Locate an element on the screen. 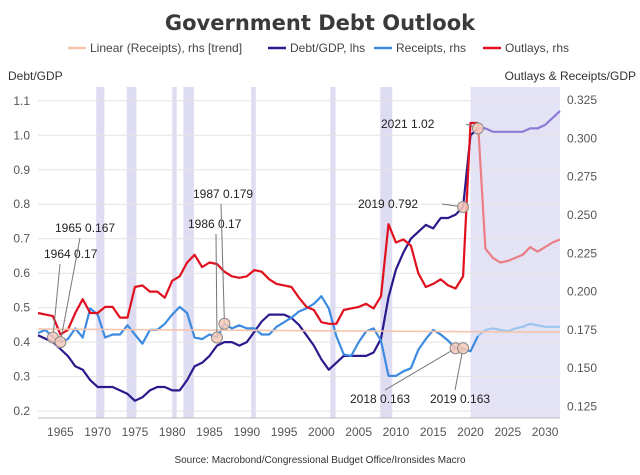  series-line-receipts is located at coordinates (258, 336).